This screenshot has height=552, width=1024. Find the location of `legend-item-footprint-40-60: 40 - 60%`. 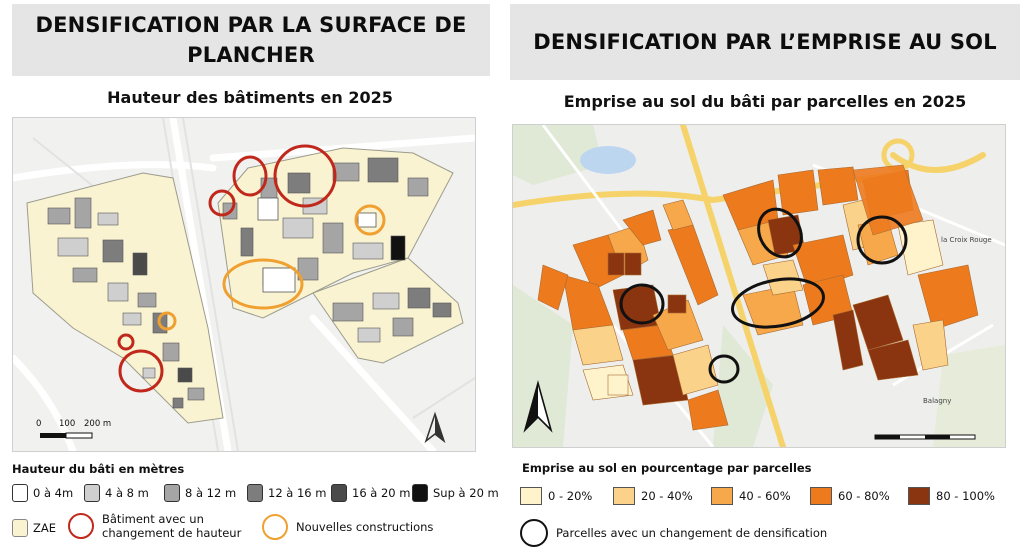

legend-item-footprint-40-60: 40 - 60% is located at coordinates (751, 496).